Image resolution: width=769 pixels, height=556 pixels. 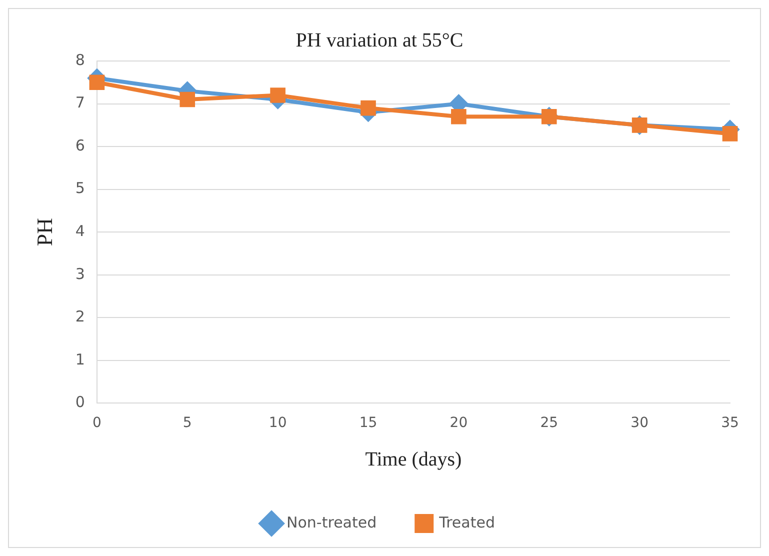 What do you see at coordinates (368, 423) in the screenshot?
I see `x-tick-label: 15` at bounding box center [368, 423].